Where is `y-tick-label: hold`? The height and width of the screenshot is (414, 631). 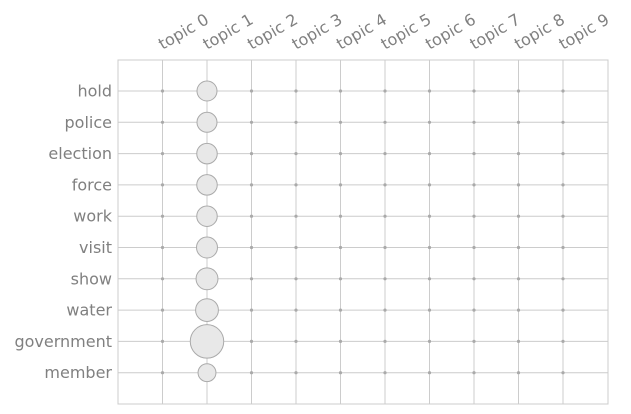 y-tick-label: hold is located at coordinates (94, 91).